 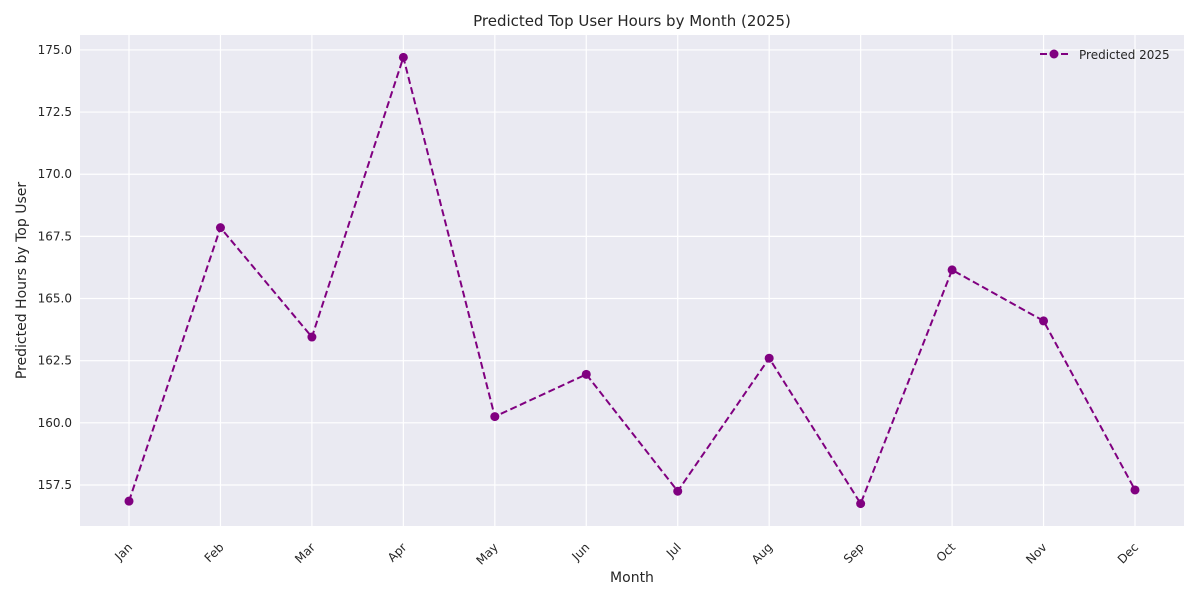 I want to click on y-tick-label: 157.5, so click(x=55, y=485).